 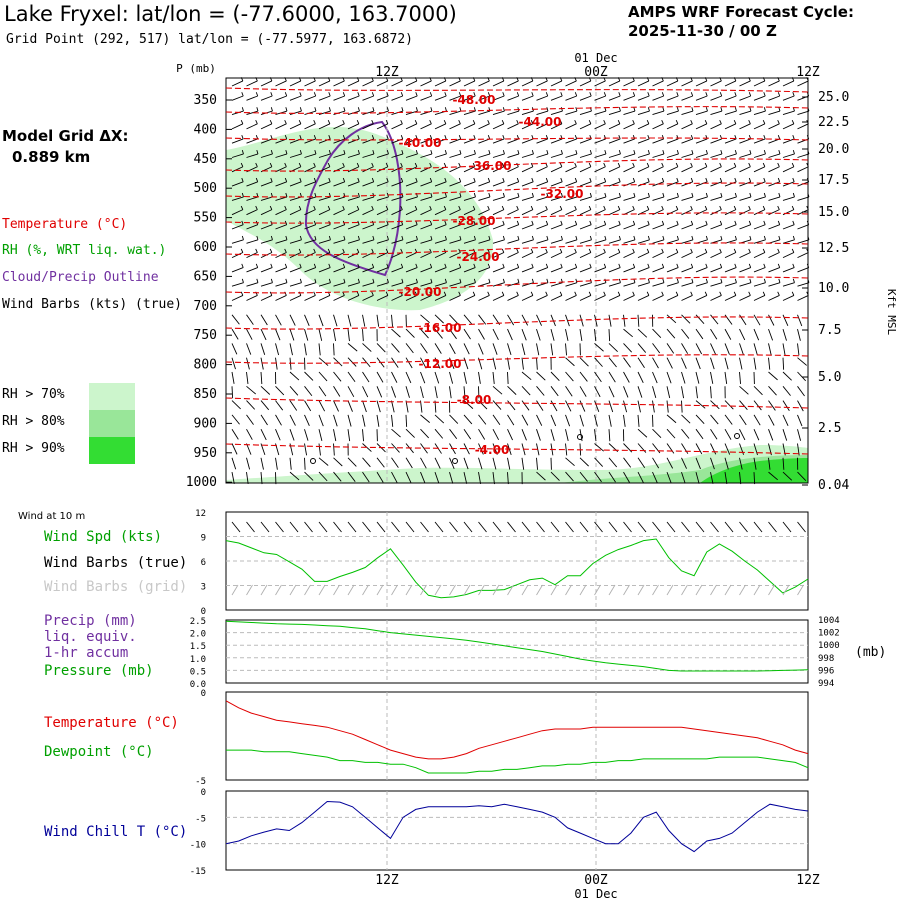 What do you see at coordinates (499, 832) in the screenshot?
I see `panel-3: 0 -5 -10 -15` at bounding box center [499, 832].